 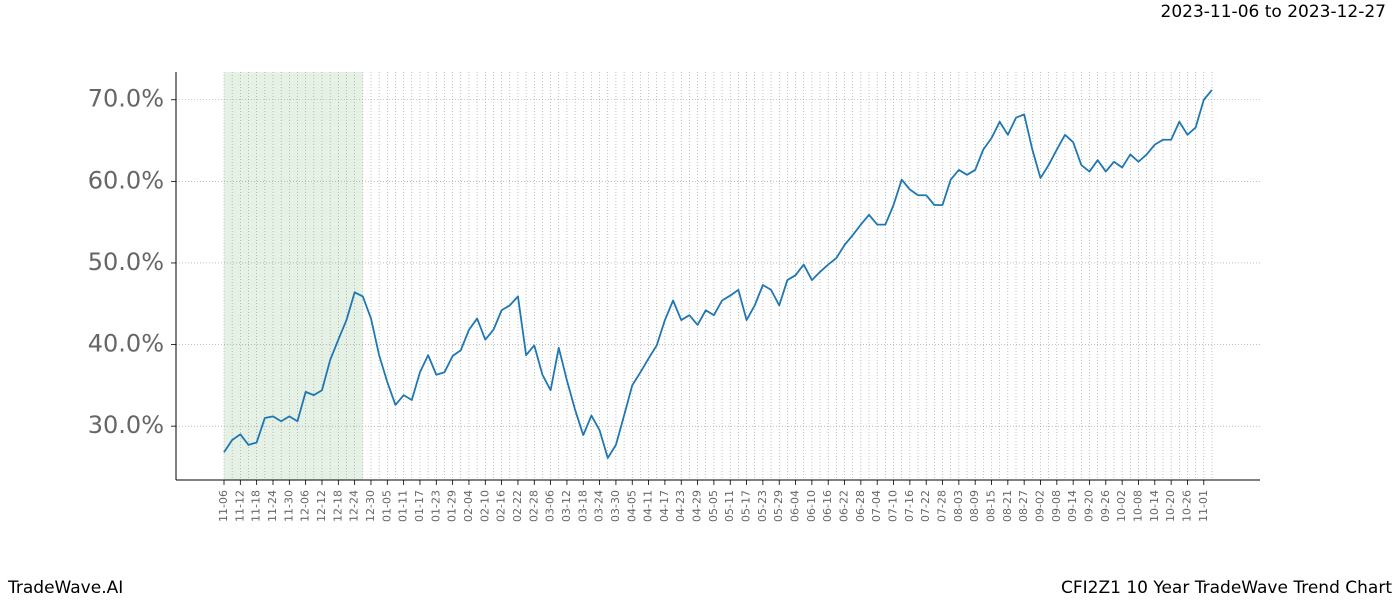 I want to click on x-tick-label: 07-10, so click(x=893, y=506).